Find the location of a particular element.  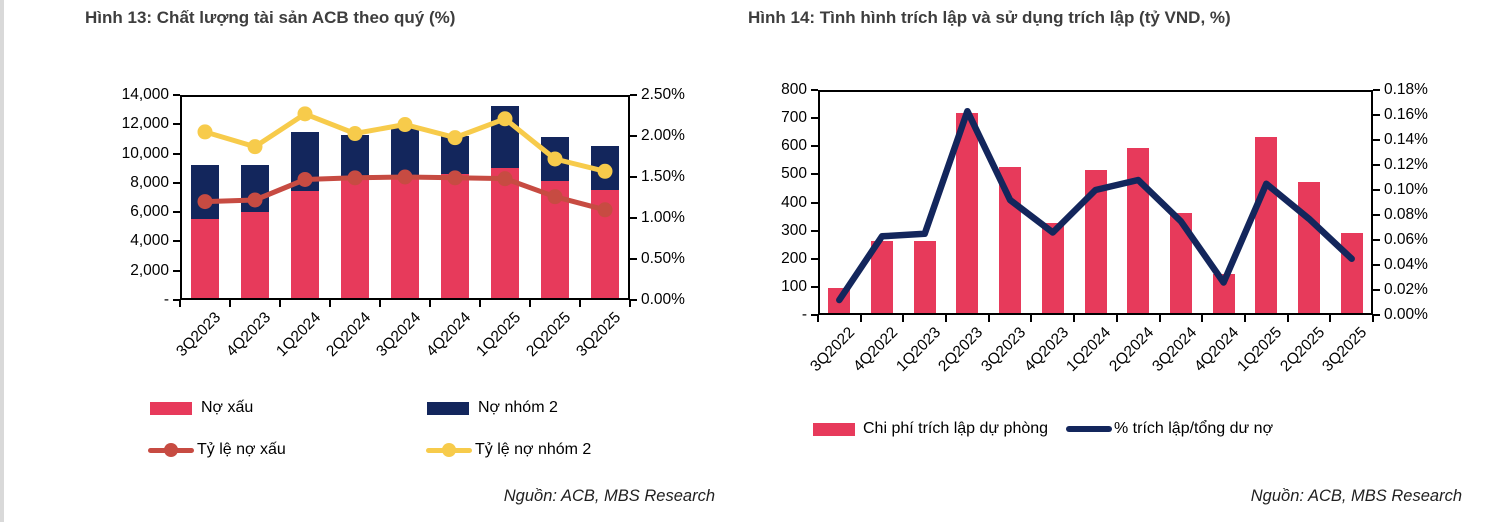

chart-14-line-% trích lập/tổng dư nợ is located at coordinates (1095, 205).